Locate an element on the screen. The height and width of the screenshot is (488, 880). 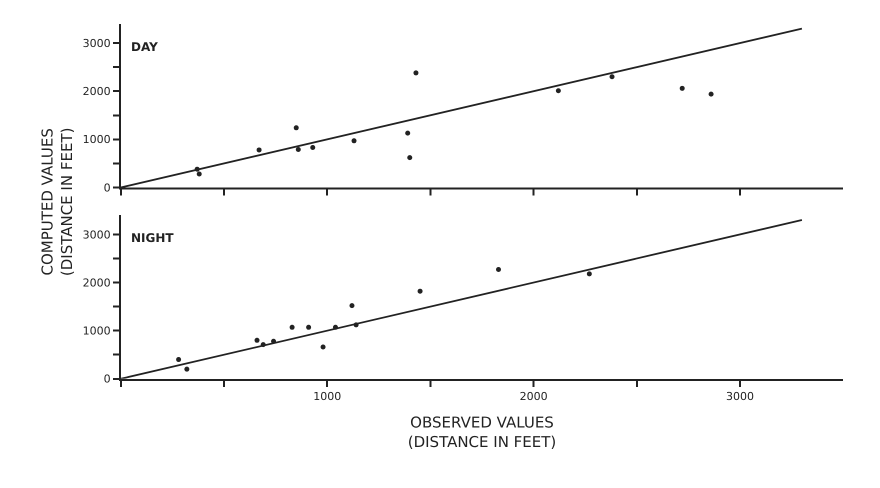
x-tick-label: 3000 is located at coordinates (740, 396).